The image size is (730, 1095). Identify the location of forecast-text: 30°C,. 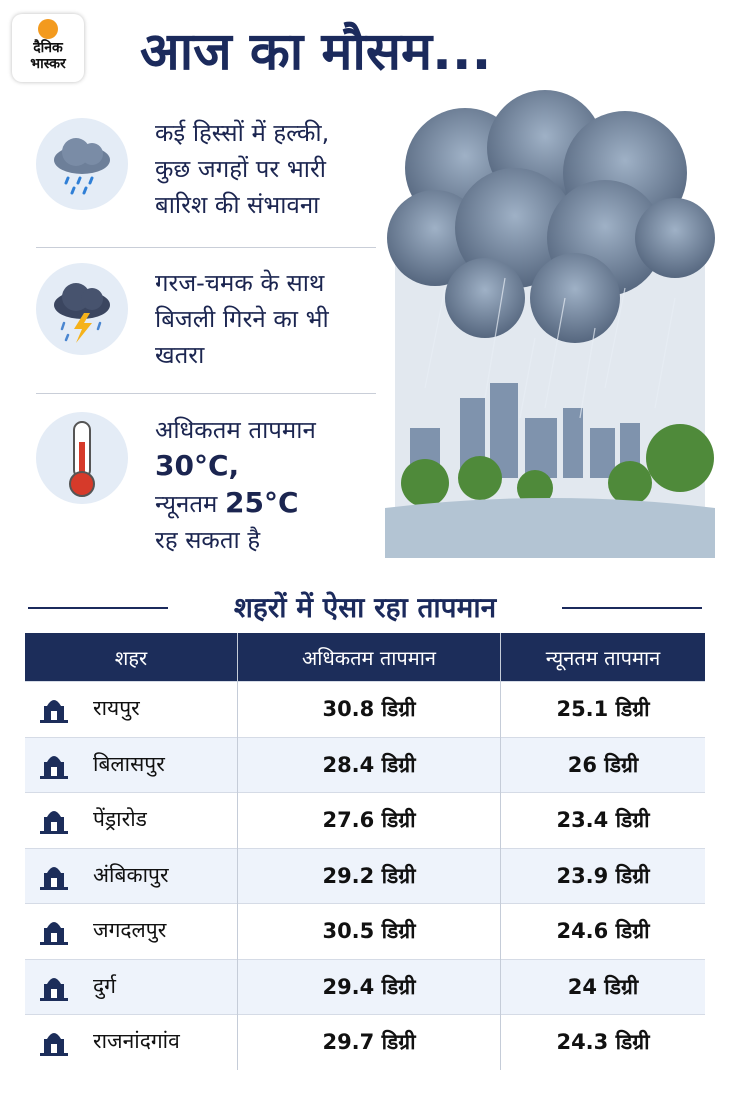
(197, 465).